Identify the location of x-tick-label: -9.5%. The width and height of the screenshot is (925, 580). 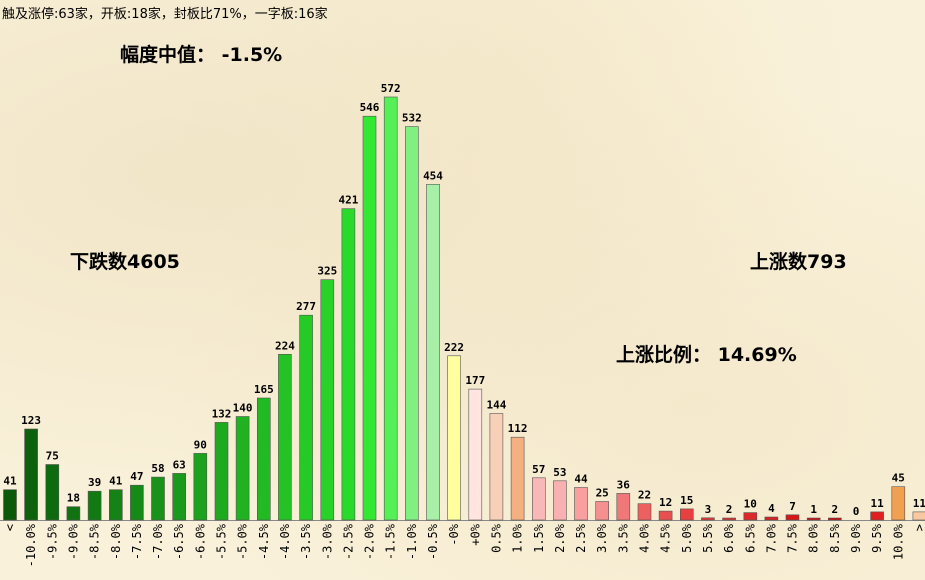
(52, 541).